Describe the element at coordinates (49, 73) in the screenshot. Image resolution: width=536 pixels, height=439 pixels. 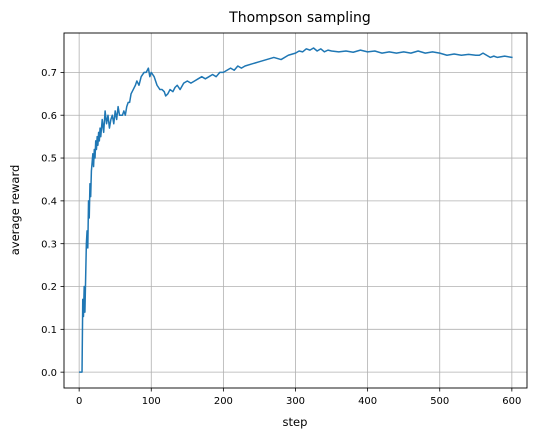
I see `y-tick-label: 0.7` at that location.